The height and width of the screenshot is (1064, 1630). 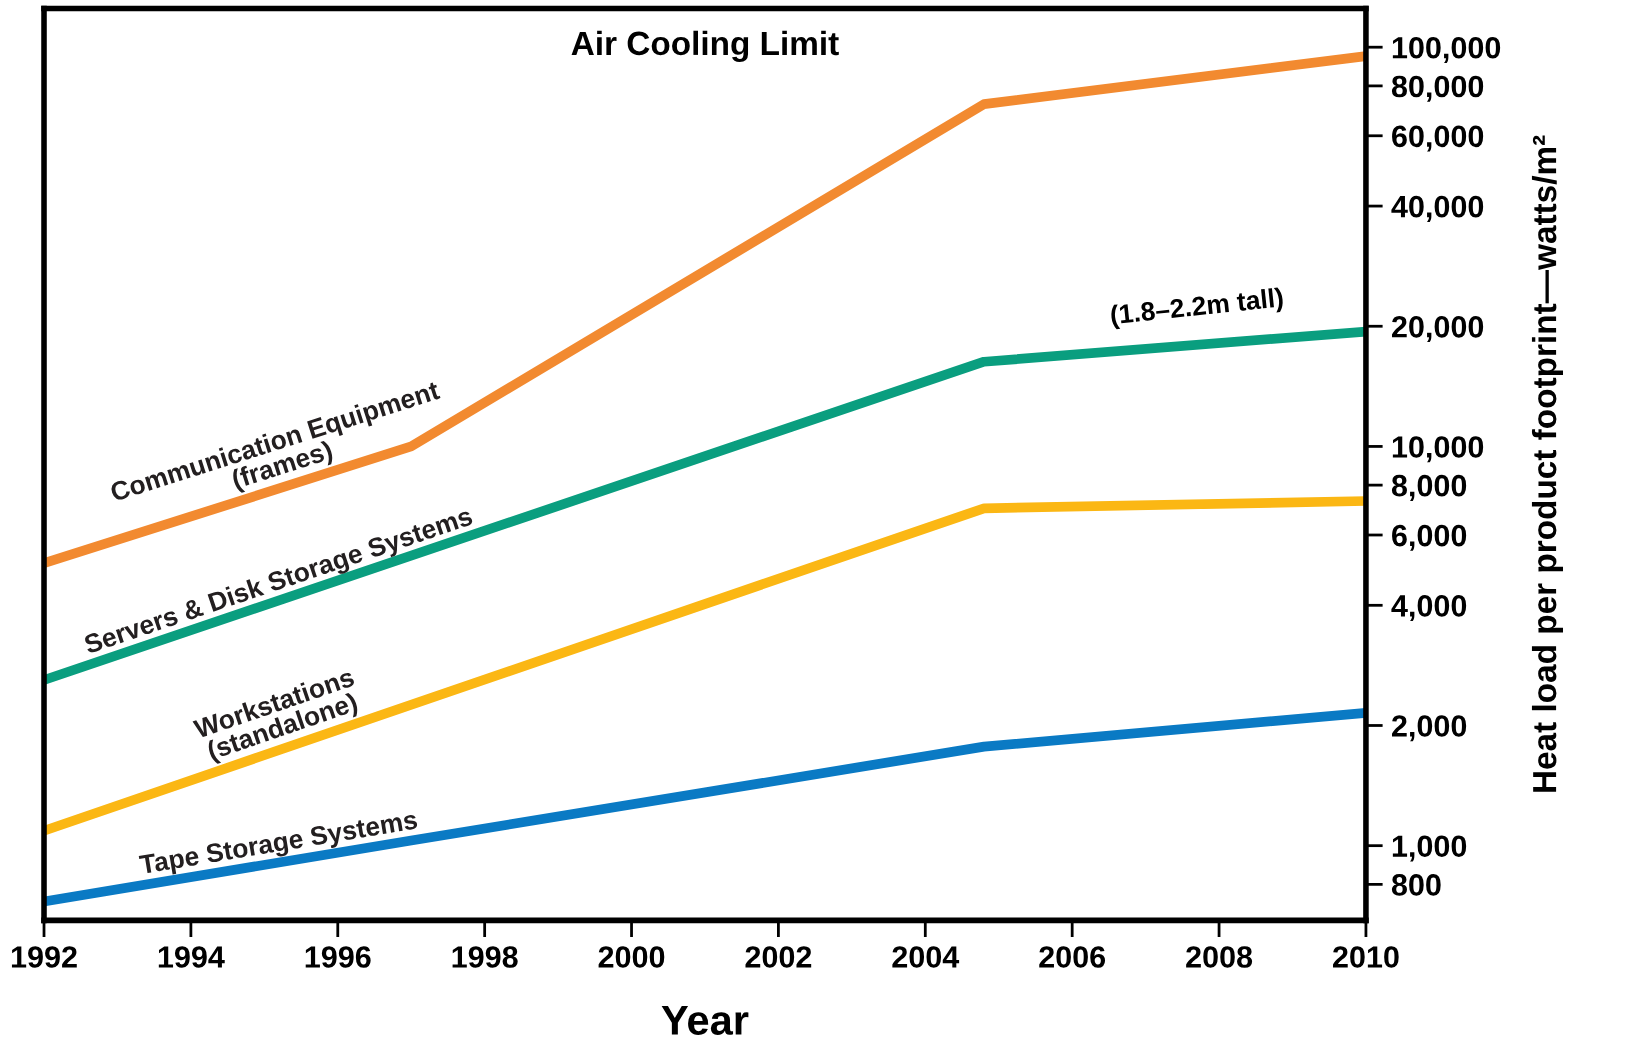 I want to click on y-tick-label: 80,000, so click(x=1437, y=88).